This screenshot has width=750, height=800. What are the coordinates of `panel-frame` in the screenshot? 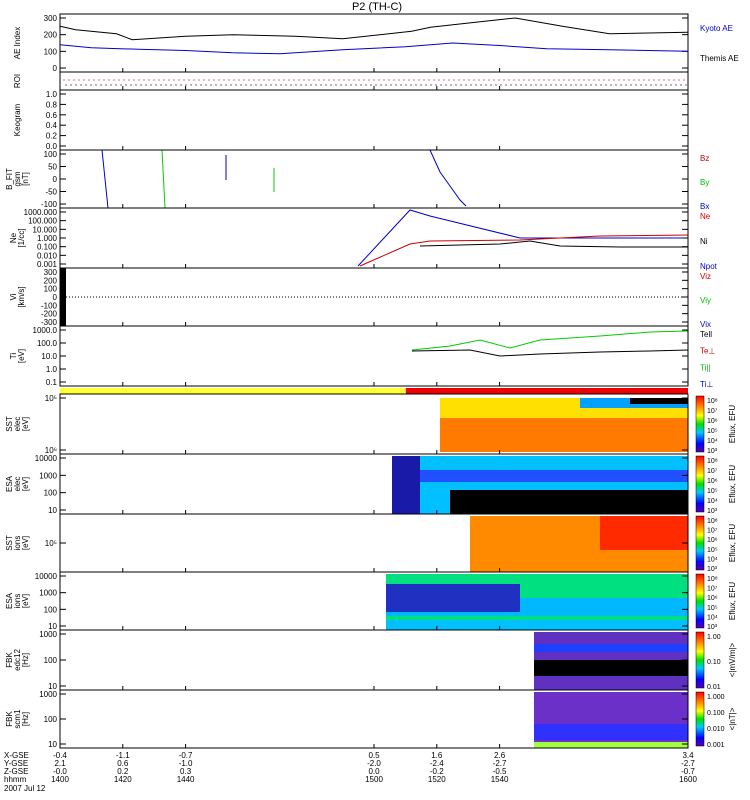 It's located at (374, 43).